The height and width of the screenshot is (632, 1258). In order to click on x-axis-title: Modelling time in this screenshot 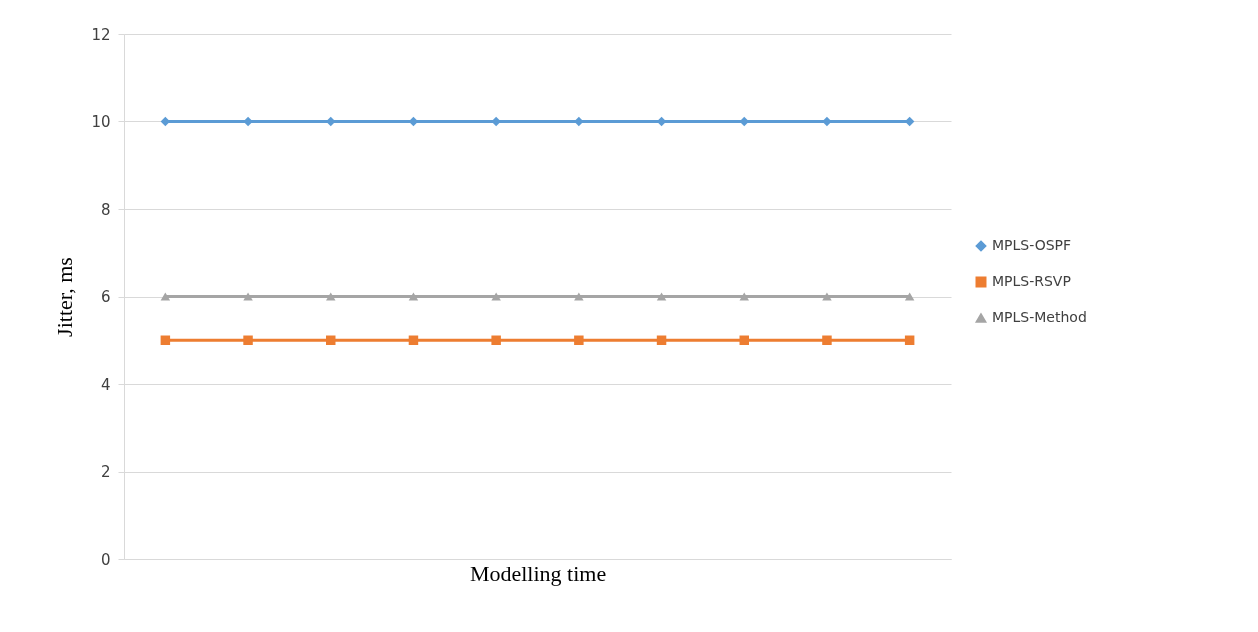, I will do `click(538, 573)`.